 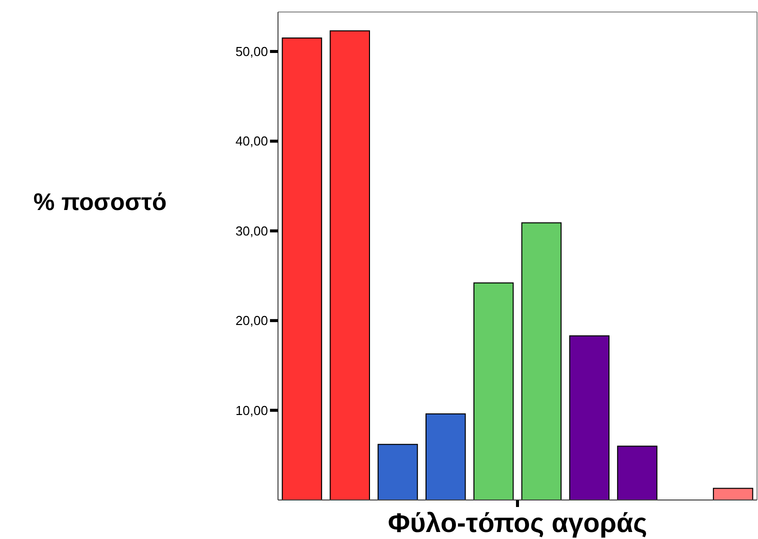 What do you see at coordinates (251, 410) in the screenshot?
I see `y-tick-label: 10,00` at bounding box center [251, 410].